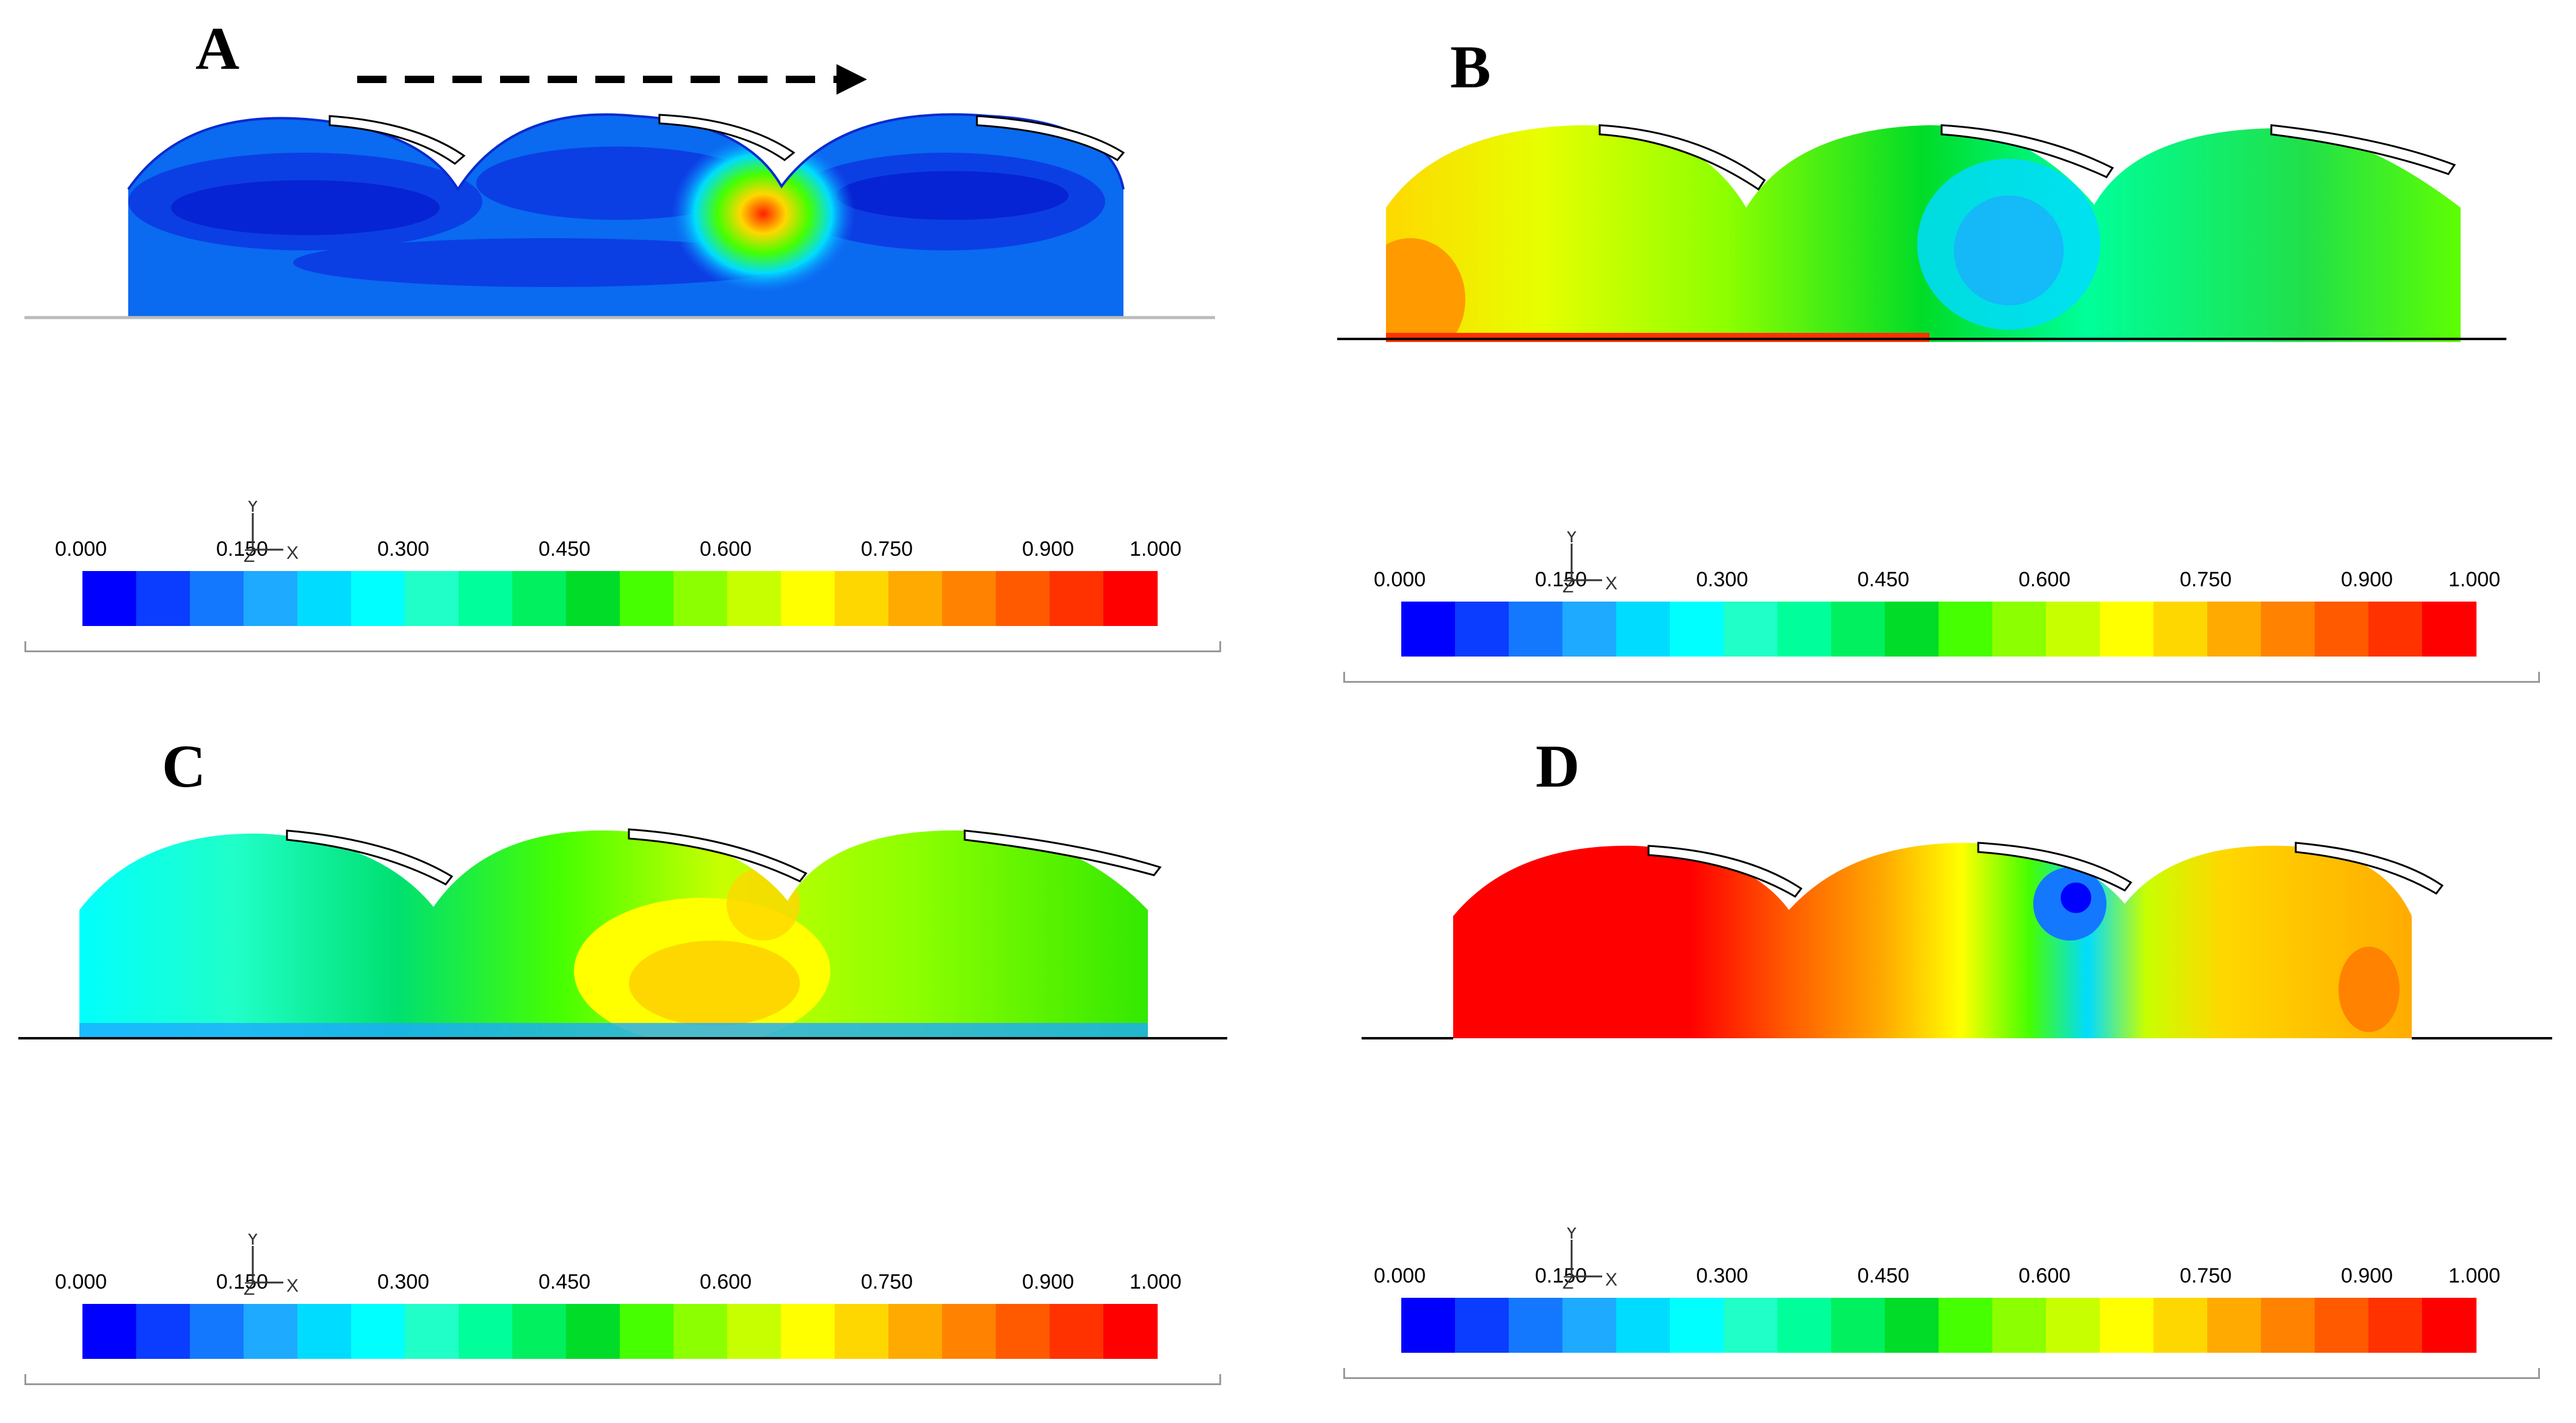 The height and width of the screenshot is (1423, 2576). Describe the element at coordinates (2045, 1275) in the screenshot. I see `legend-tick-label: 0.600` at that location.